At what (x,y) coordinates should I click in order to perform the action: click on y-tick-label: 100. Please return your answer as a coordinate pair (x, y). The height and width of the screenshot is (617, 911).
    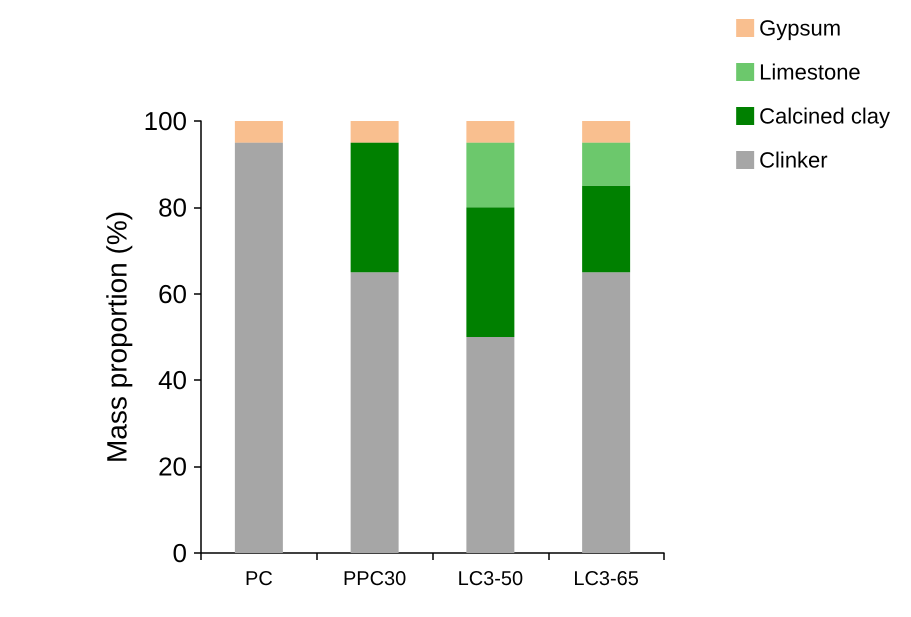
    Looking at the image, I should click on (165, 121).